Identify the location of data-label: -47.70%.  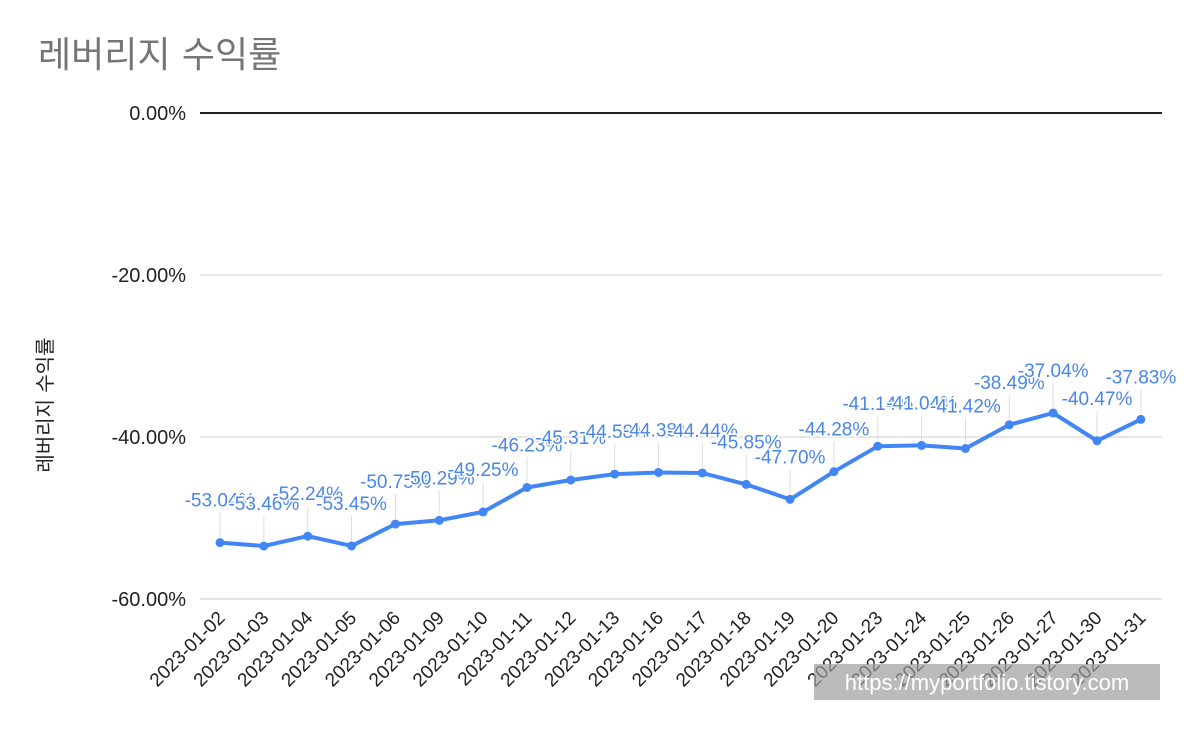
(790, 457).